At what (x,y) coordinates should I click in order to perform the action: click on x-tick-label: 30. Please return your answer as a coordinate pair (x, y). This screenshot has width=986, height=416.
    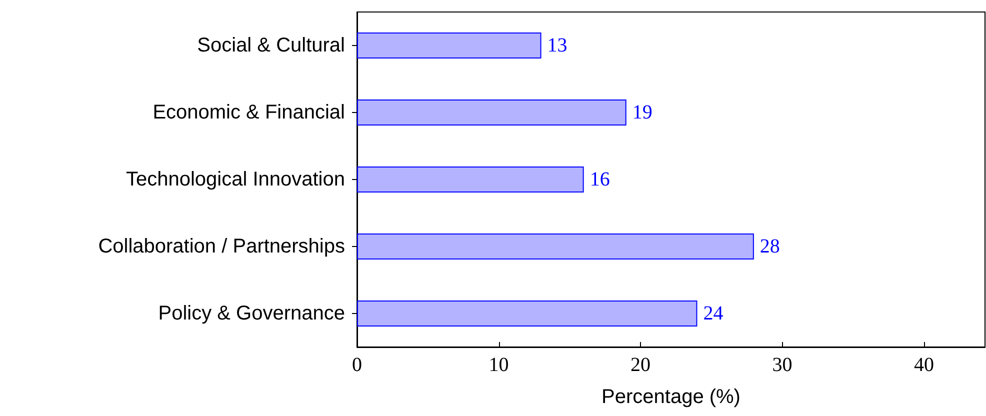
    Looking at the image, I should click on (782, 365).